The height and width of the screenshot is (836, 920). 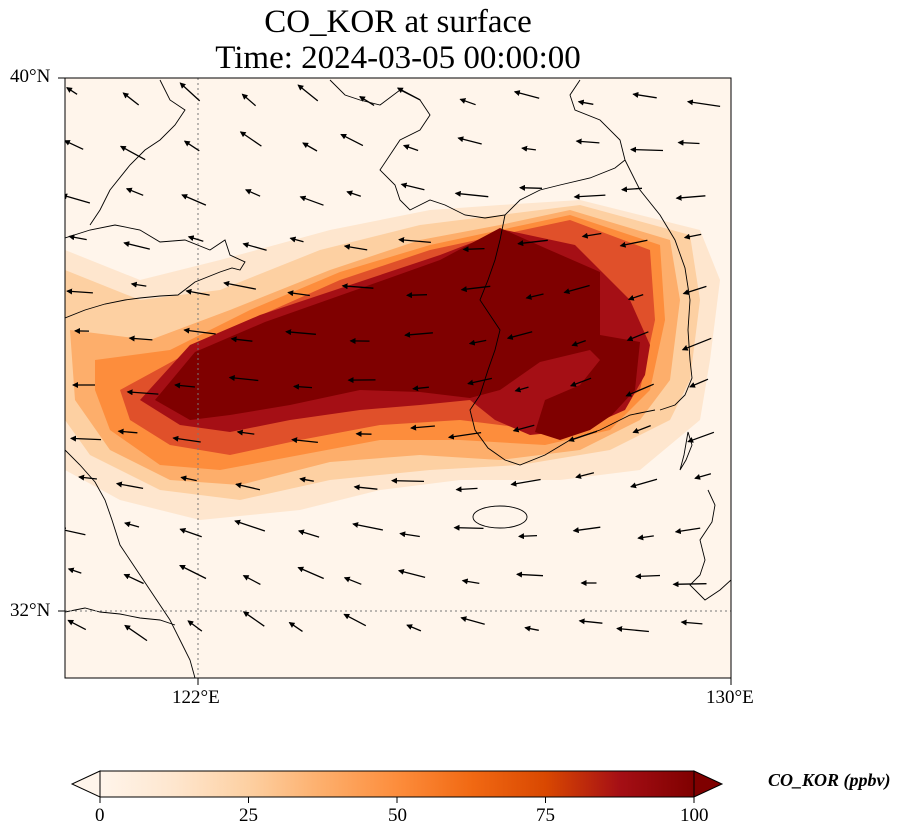 I want to click on colorbar-label-25: 25, so click(x=248, y=815).